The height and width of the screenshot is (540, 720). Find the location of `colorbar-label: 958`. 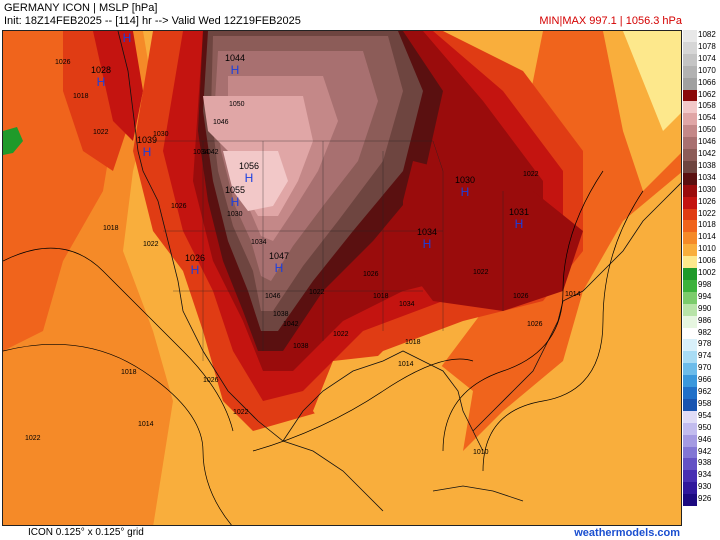

colorbar-label: 958 is located at coordinates (705, 403).